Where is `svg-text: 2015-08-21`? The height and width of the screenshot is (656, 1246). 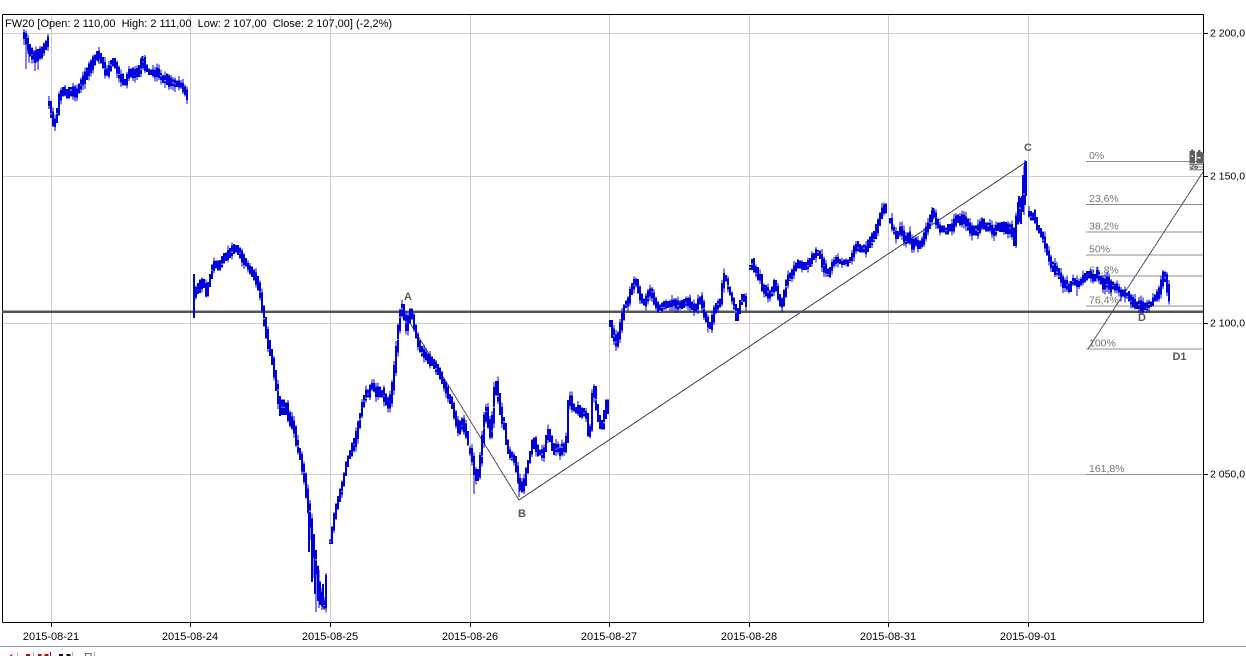 svg-text: 2015-08-21 is located at coordinates (51, 637).